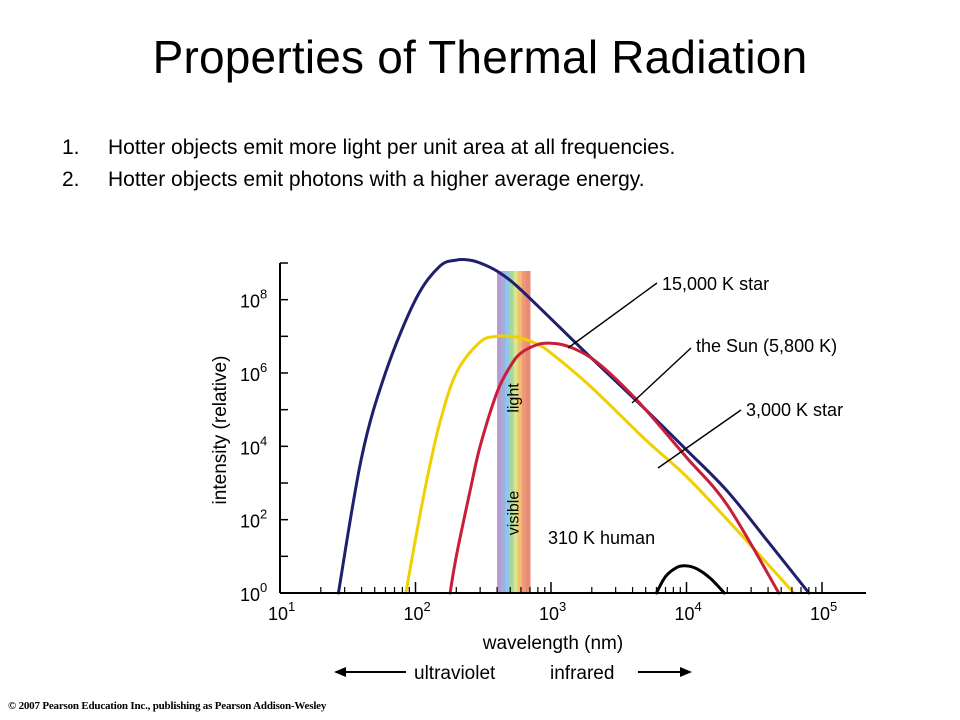 This screenshot has height=720, width=960. Describe the element at coordinates (220, 430) in the screenshot. I see `y-axis-title: intensity (relative)` at that location.